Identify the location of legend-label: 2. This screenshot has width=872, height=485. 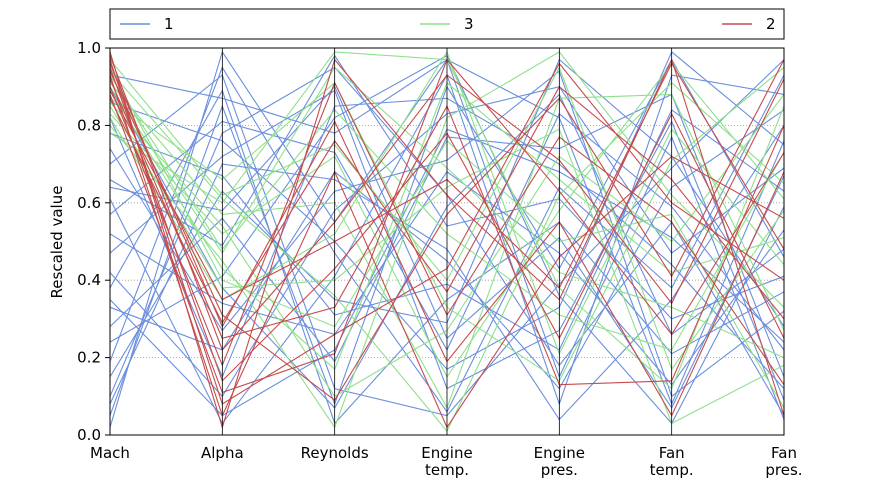
(771, 24).